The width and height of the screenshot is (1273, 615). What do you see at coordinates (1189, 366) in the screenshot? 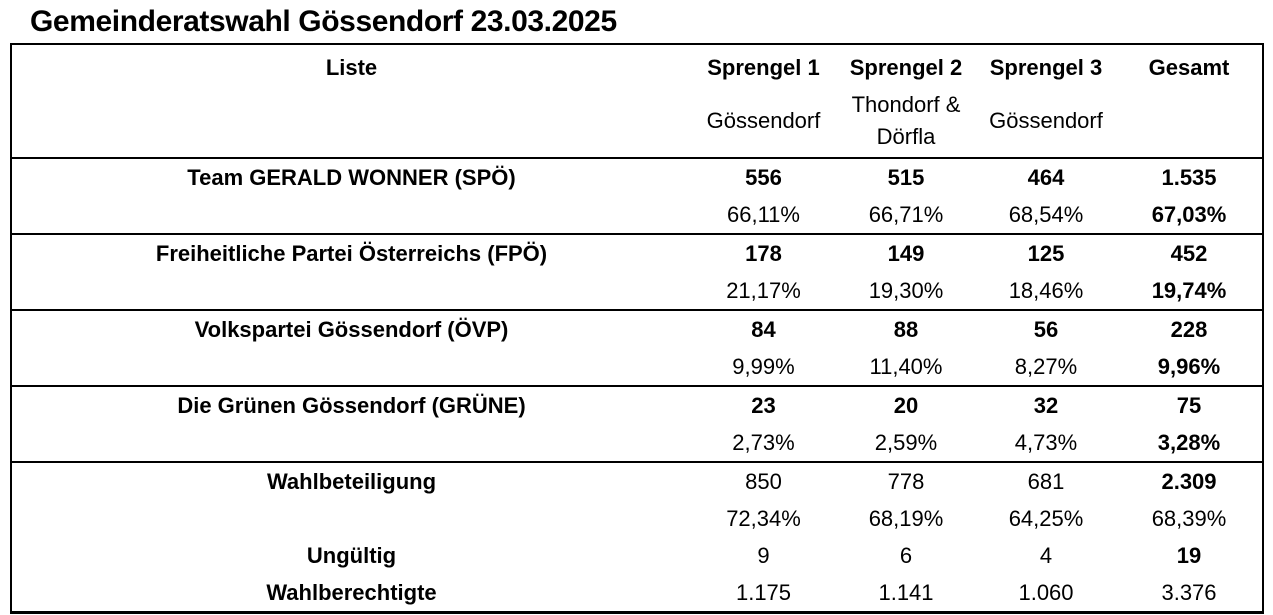
I see `percent-value: 9,96%` at bounding box center [1189, 366].